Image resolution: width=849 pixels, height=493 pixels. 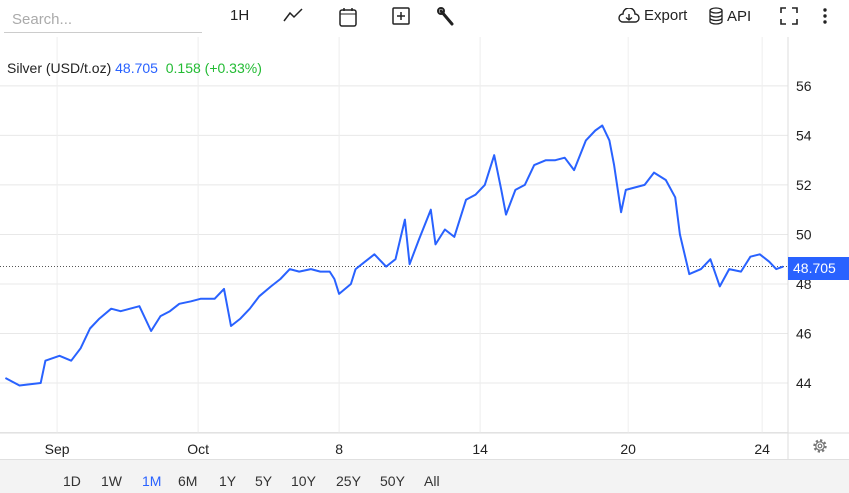 What do you see at coordinates (228, 481) in the screenshot?
I see `range-button-1y: 1Y` at bounding box center [228, 481].